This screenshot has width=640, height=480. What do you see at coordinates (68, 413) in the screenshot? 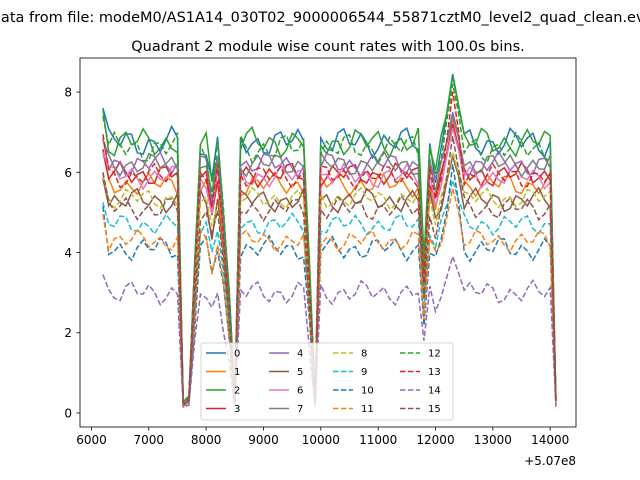
I see `y-tick-label: 0` at bounding box center [68, 413].